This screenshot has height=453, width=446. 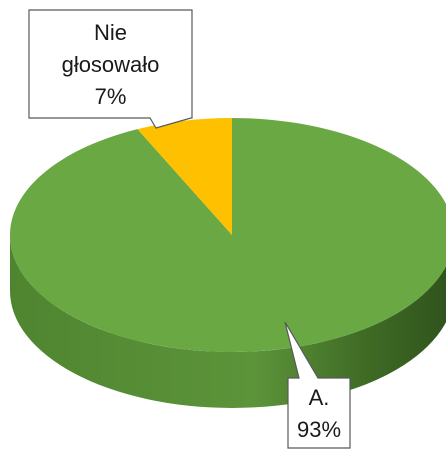 What do you see at coordinates (110, 32) in the screenshot?
I see `slice-label-line: Nie` at bounding box center [110, 32].